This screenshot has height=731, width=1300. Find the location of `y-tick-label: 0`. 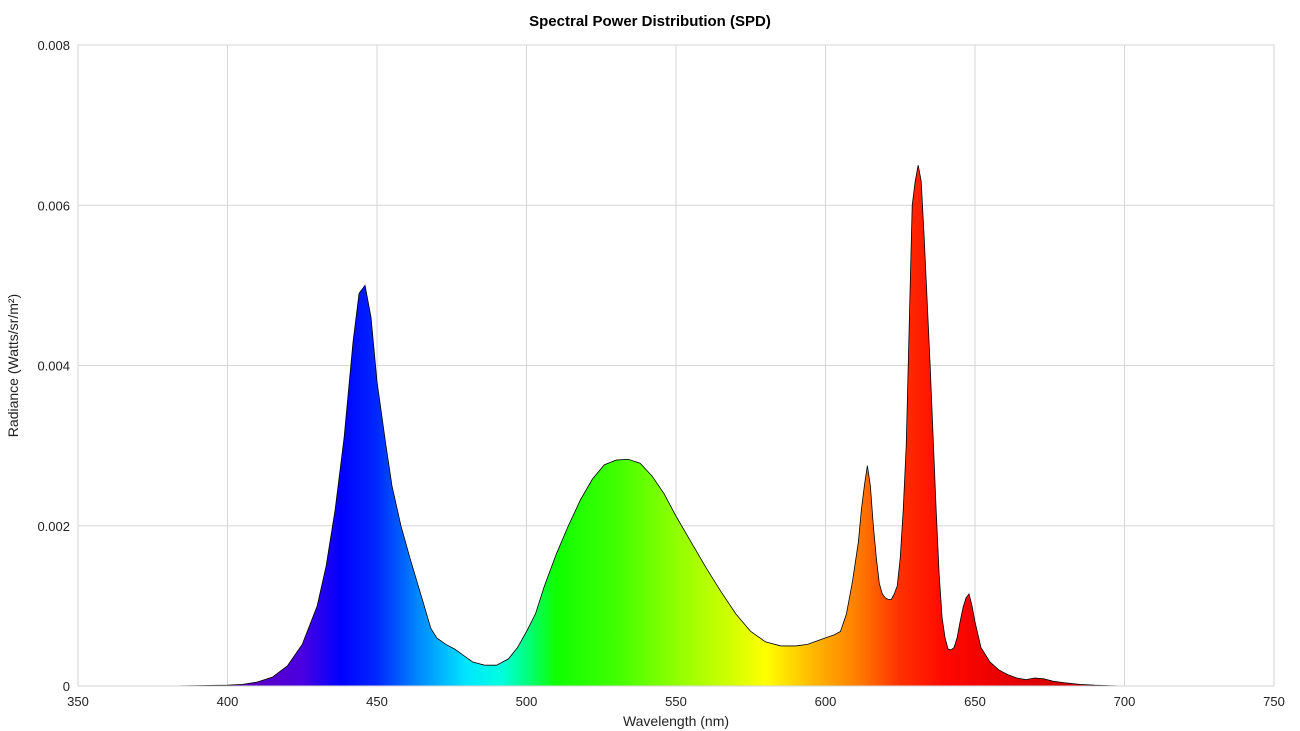

y-tick-label: 0 is located at coordinates (66, 686).